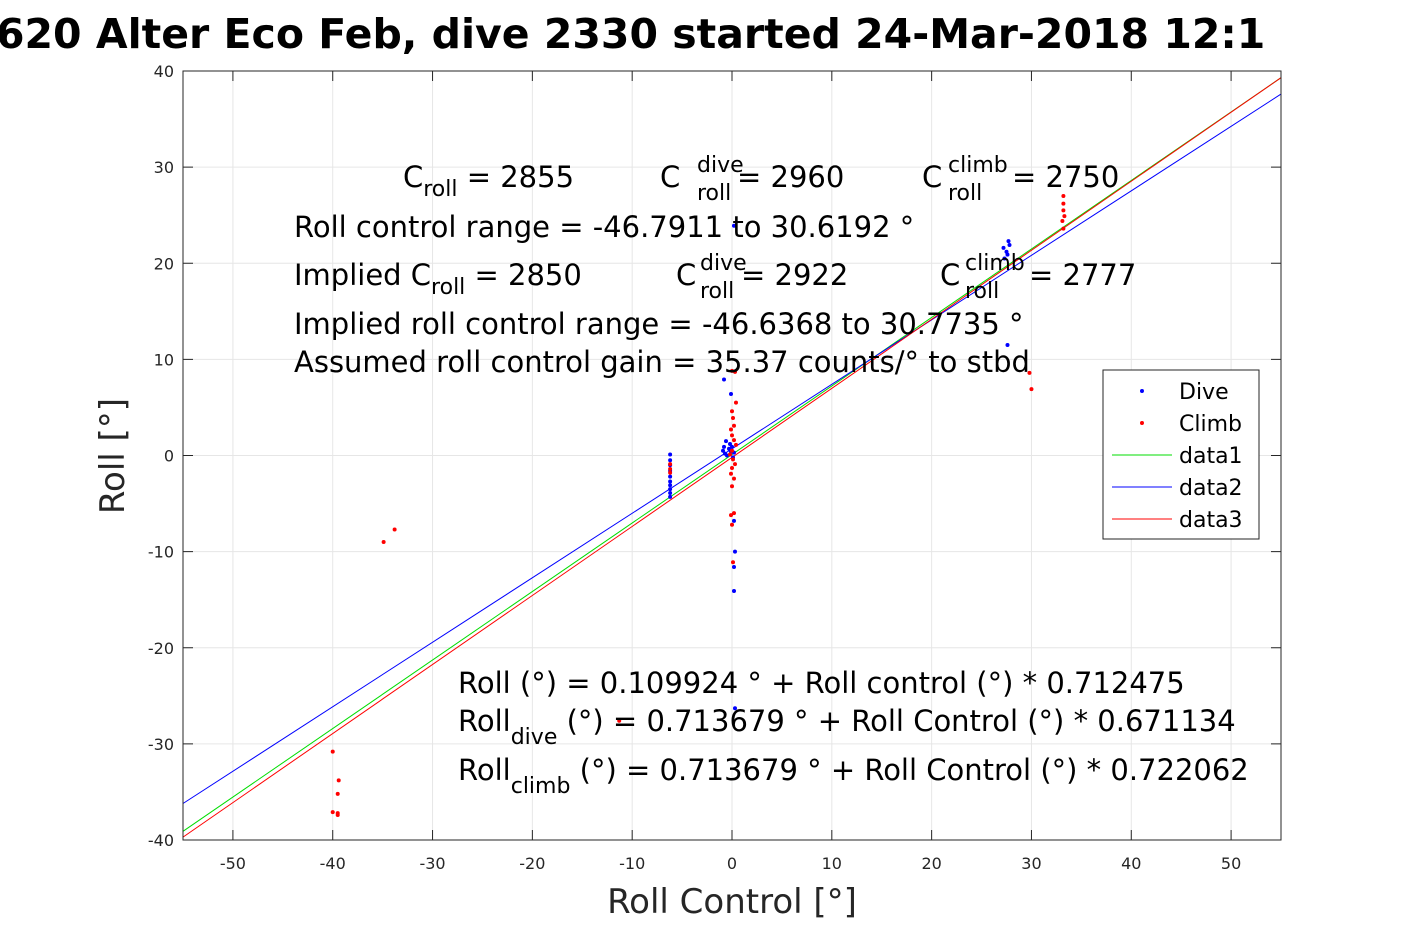  I want to click on implied-c-climb-sup: climb, so click(995, 263).